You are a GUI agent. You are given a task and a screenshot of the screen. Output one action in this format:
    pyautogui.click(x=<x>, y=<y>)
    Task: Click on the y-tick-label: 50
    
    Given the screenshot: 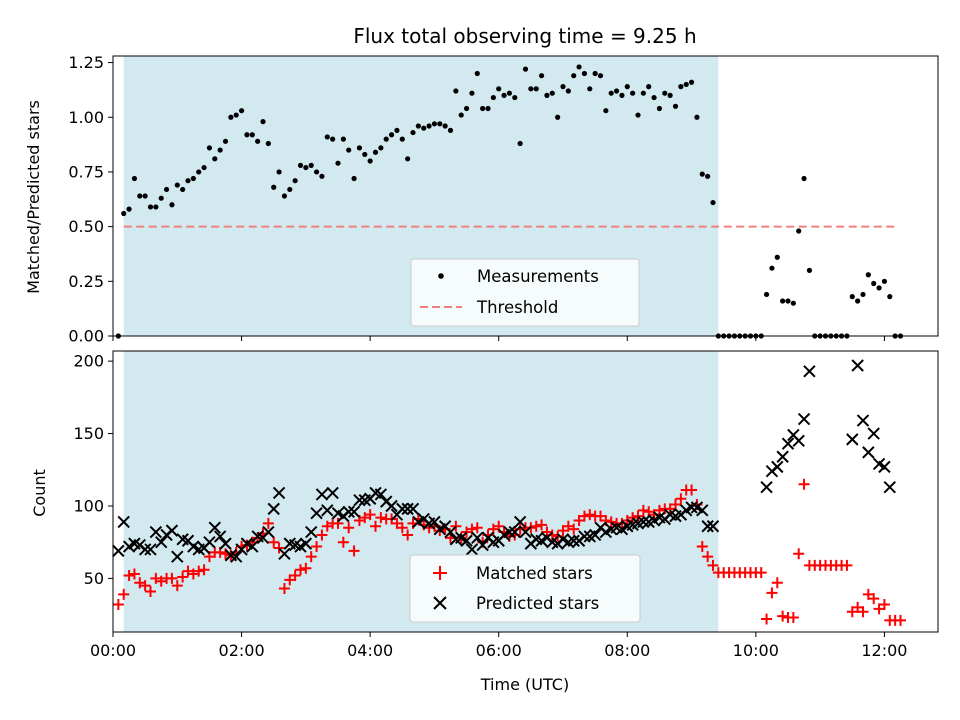 What is the action you would take?
    pyautogui.click(x=94, y=578)
    